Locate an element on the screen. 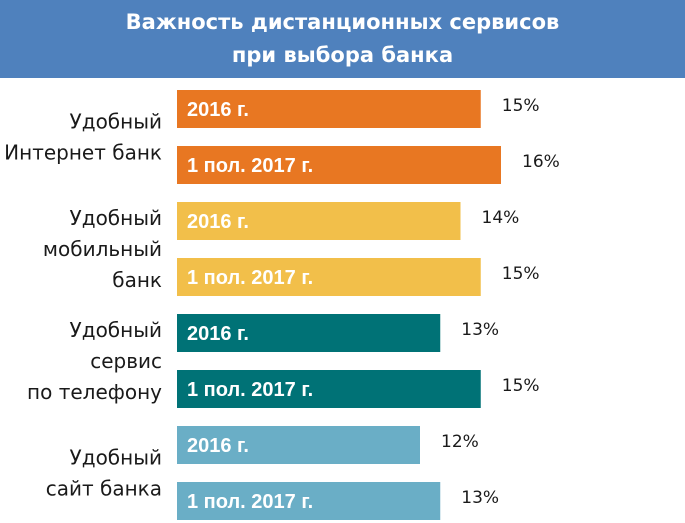  category-label: сервис is located at coordinates (126, 361).